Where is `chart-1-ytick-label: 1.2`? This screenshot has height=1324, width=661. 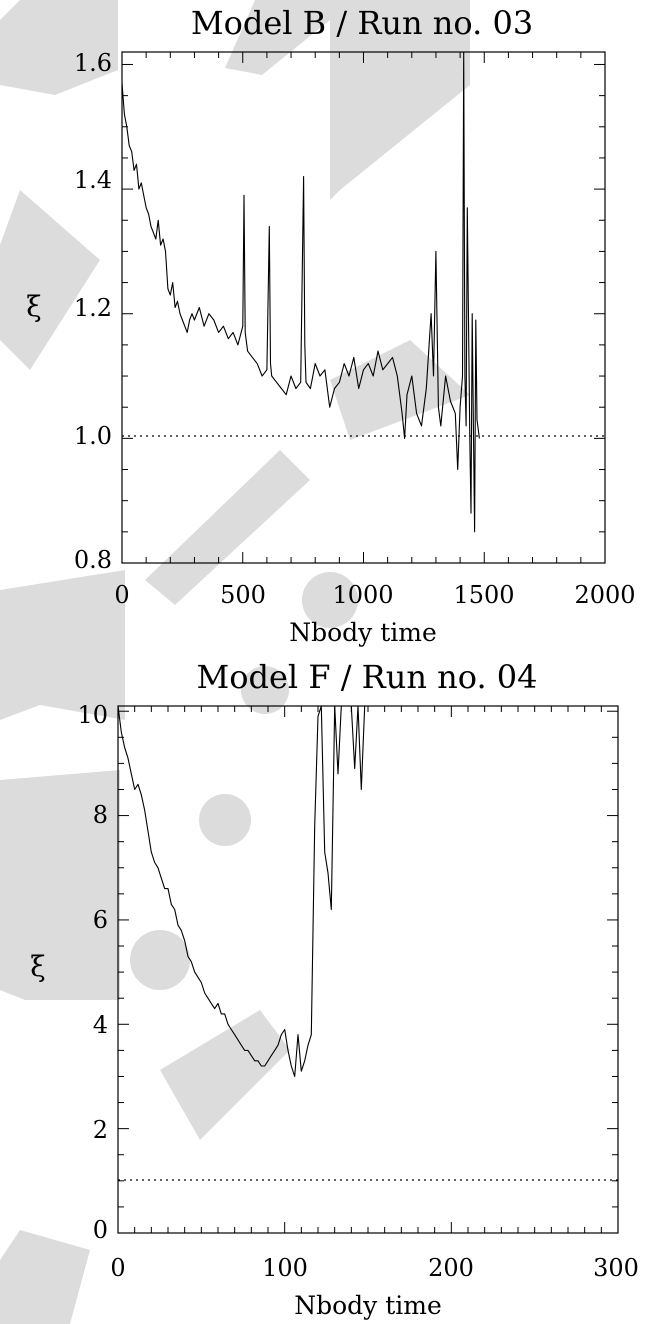 chart-1-ytick-label: 1.2 is located at coordinates (93, 308).